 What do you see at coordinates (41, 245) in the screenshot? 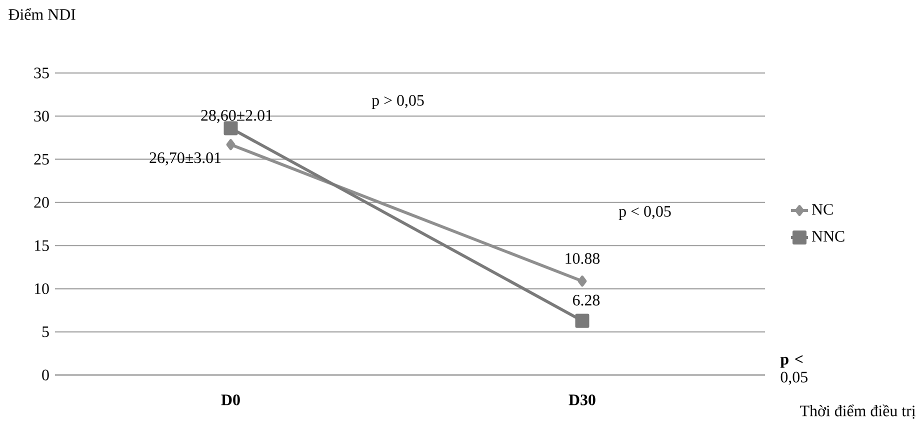
I see `y-tick-label: 15` at bounding box center [41, 245].